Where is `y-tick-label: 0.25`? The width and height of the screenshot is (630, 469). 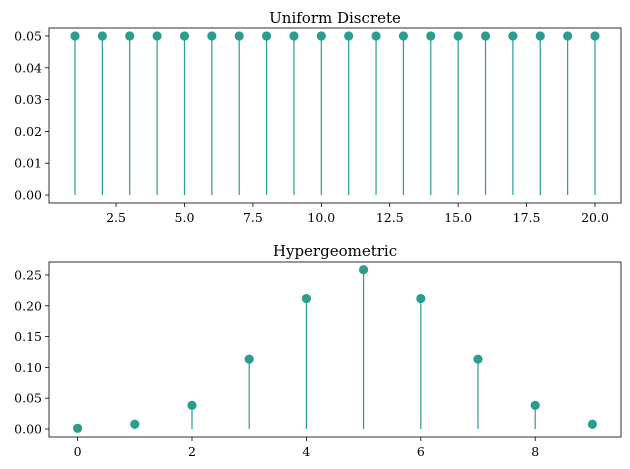 y-tick-label: 0.25 is located at coordinates (28, 274).